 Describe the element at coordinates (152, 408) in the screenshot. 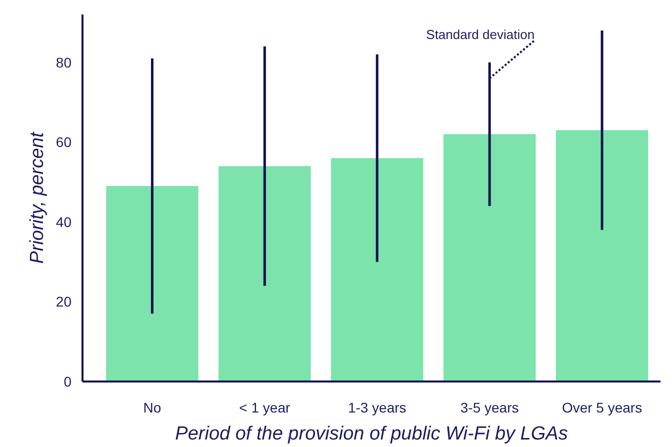

I see `x-tick-label: No` at that location.